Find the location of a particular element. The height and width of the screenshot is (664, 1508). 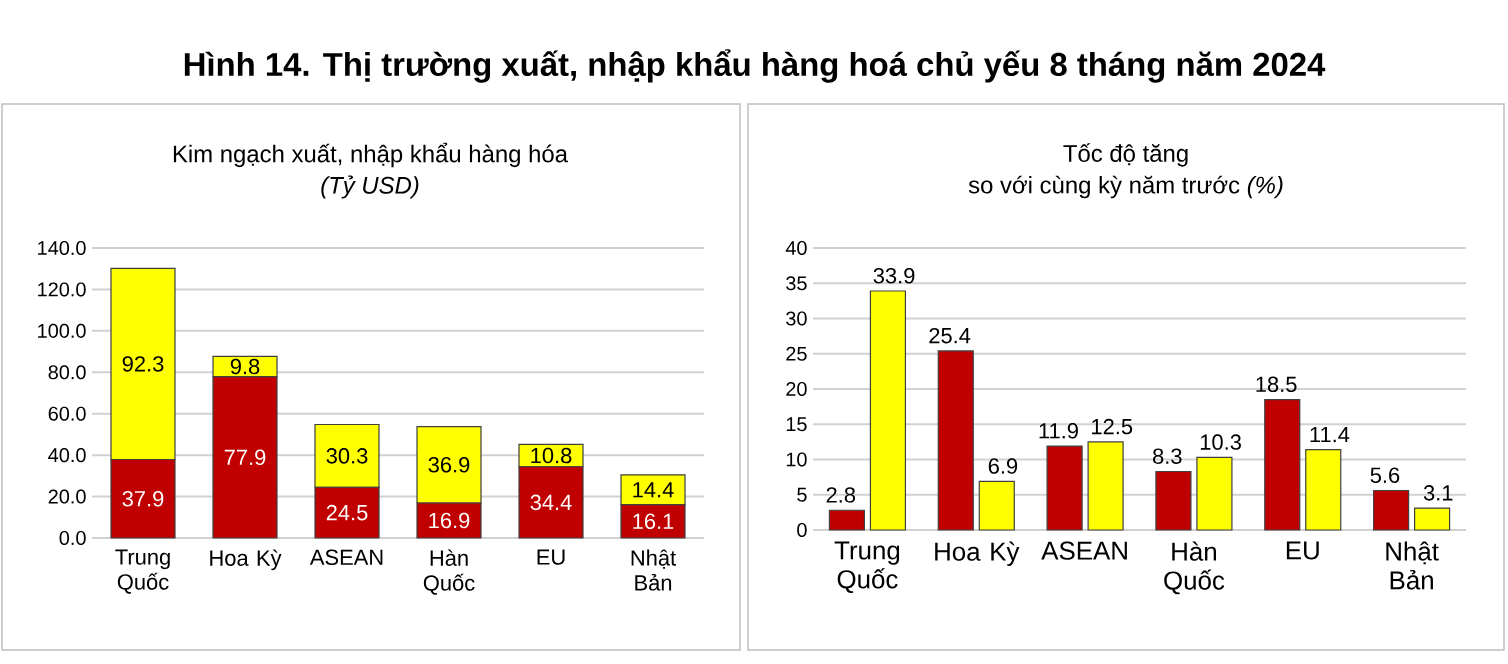

data-label: 77.9 is located at coordinates (245, 457).